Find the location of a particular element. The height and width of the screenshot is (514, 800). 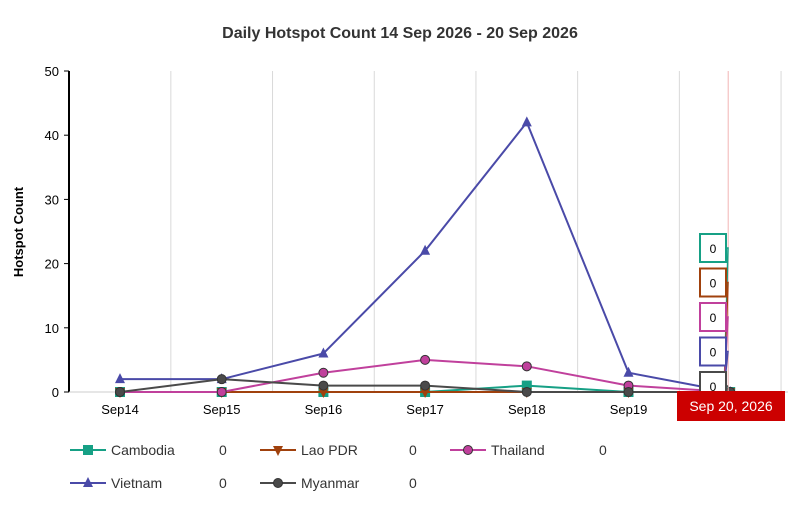

x-tick-label: Sep15 is located at coordinates (222, 409).